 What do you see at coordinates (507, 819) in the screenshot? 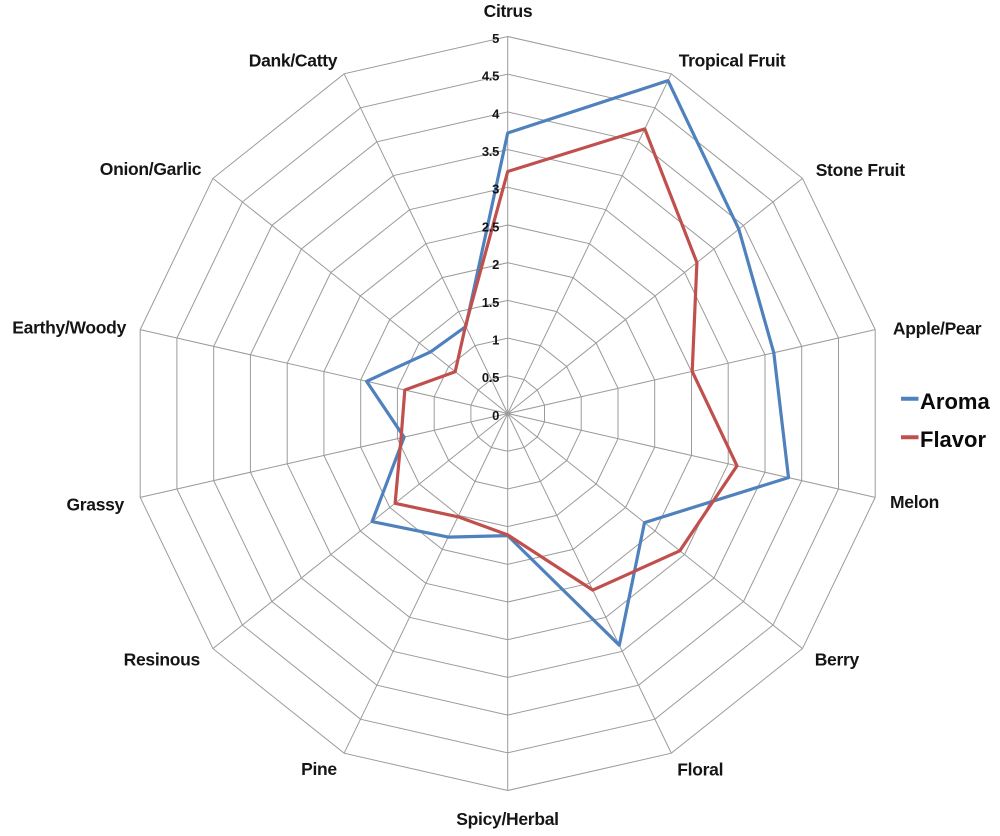
I see `svg-text: Spicy/Herbal` at bounding box center [507, 819].